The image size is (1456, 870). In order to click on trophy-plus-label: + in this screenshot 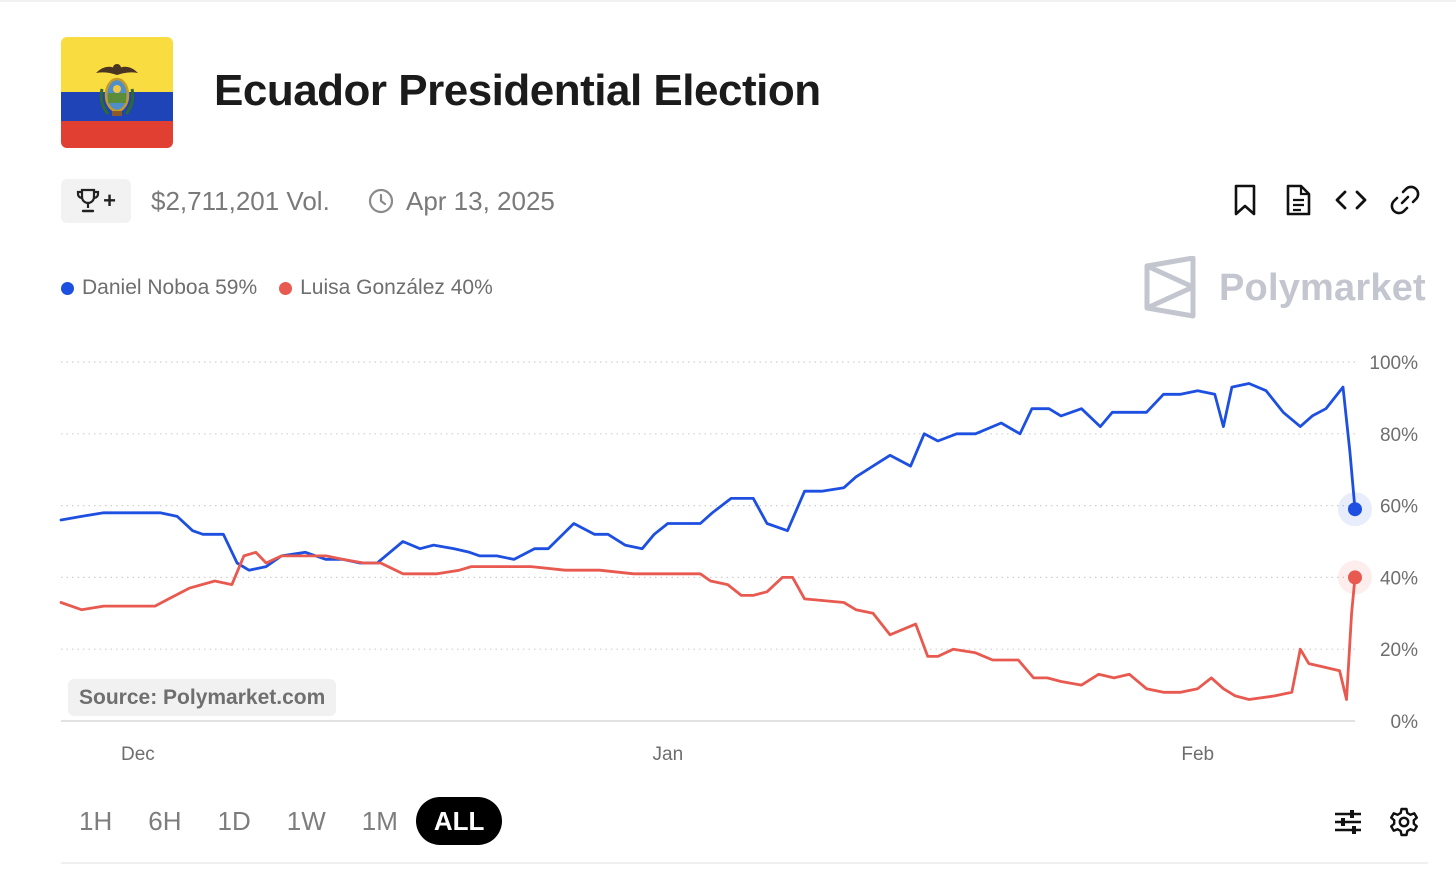, I will do `click(109, 200)`.